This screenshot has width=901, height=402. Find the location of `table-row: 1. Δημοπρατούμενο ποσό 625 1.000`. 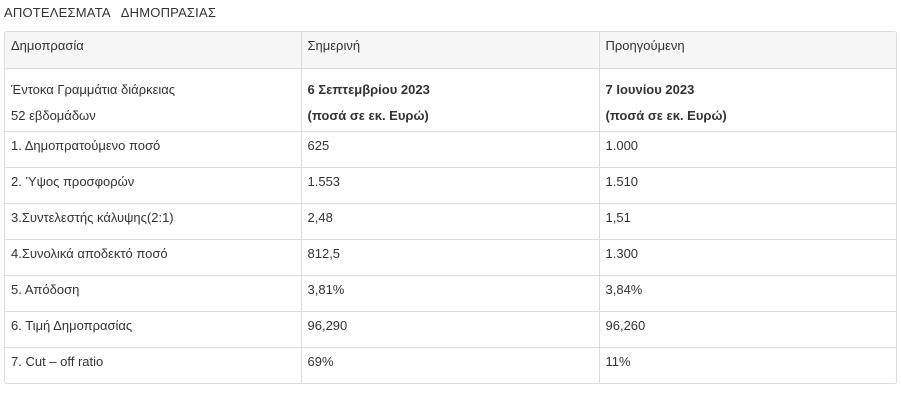

table-row: 1. Δημοπρατούμενο ποσό 625 1.000 is located at coordinates (450, 149).